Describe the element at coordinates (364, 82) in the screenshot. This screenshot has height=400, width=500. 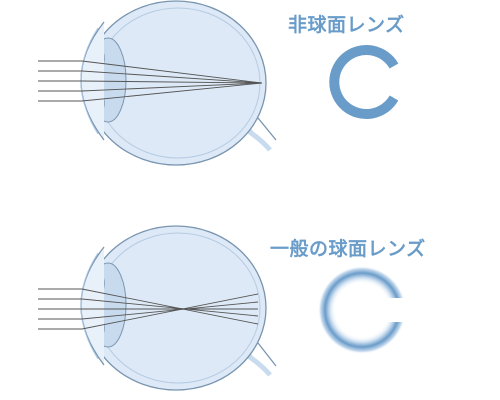
I see `sharp-c-ring-icon` at that location.